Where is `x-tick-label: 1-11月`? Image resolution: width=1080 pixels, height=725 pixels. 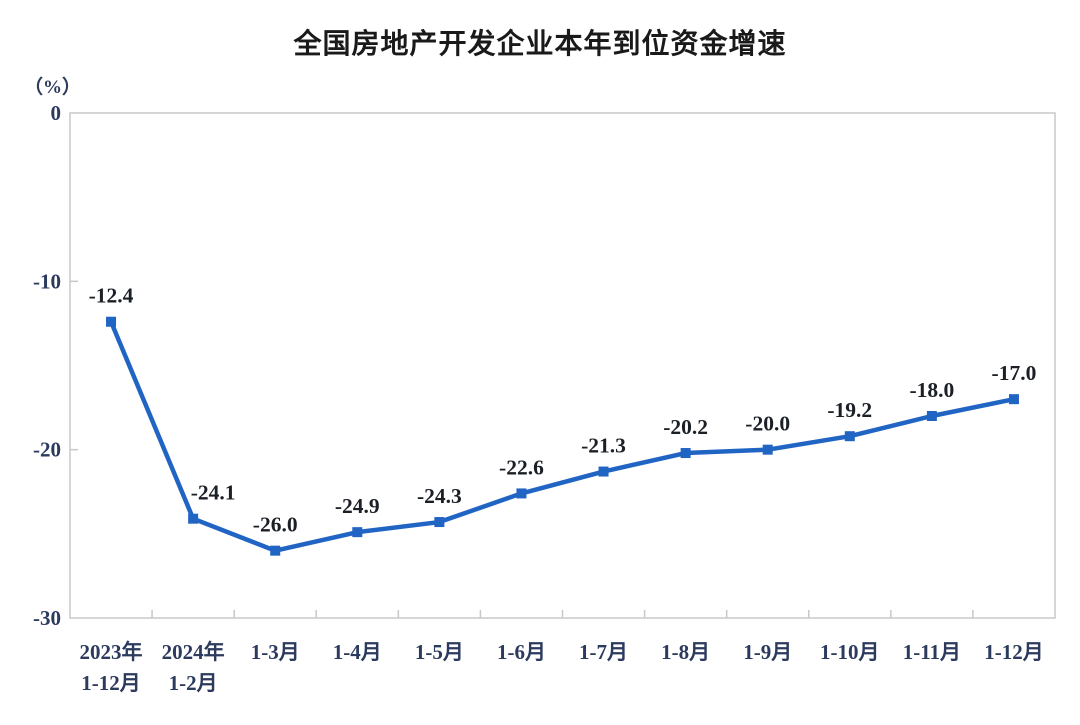
x-tick-label: 1-11月 is located at coordinates (932, 652).